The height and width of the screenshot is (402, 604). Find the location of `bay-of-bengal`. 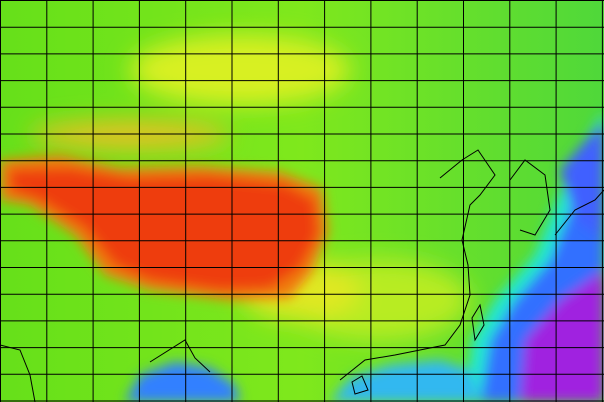

bay-of-bengal is located at coordinates (182, 382).